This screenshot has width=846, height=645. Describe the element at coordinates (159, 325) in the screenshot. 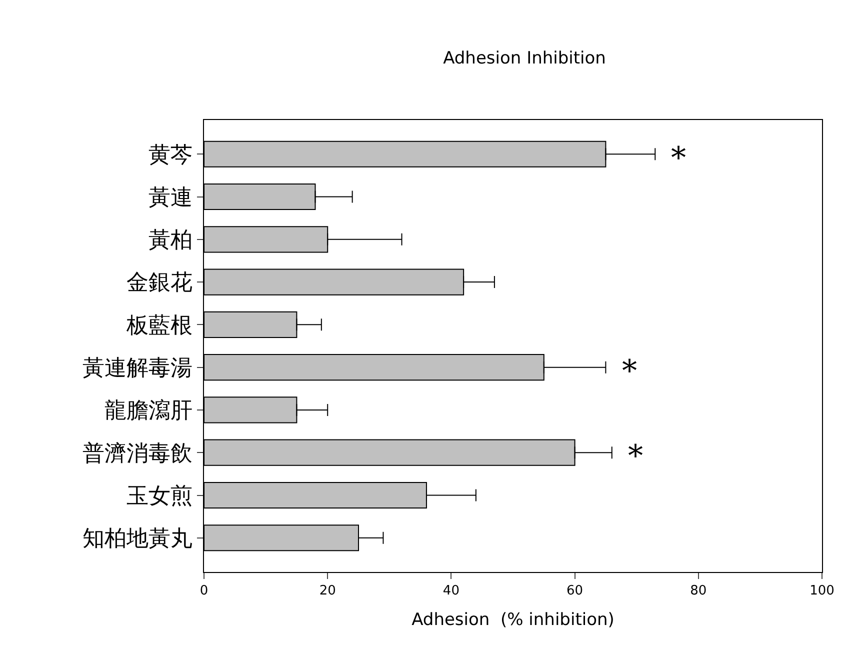

I see `y-tick-label: 板藍根` at that location.